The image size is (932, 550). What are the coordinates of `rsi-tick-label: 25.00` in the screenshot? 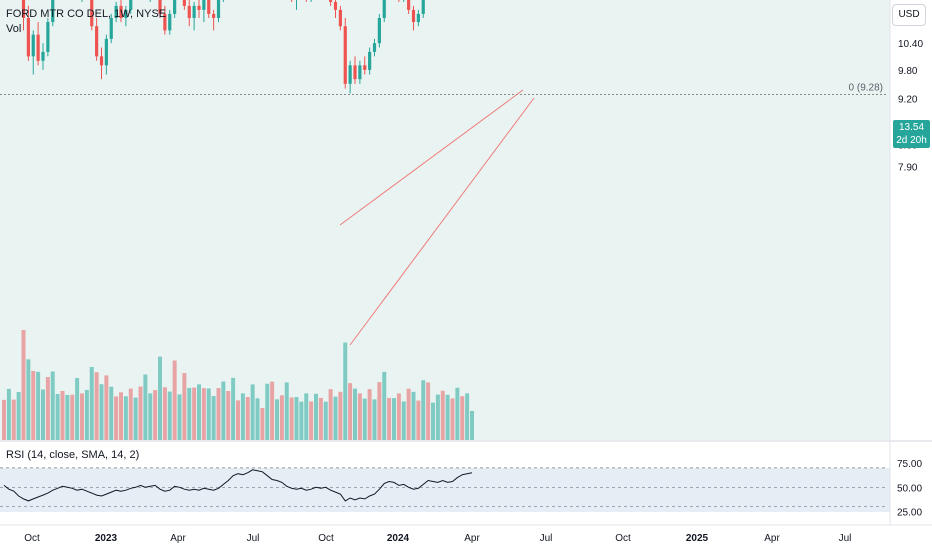 It's located at (909, 513).